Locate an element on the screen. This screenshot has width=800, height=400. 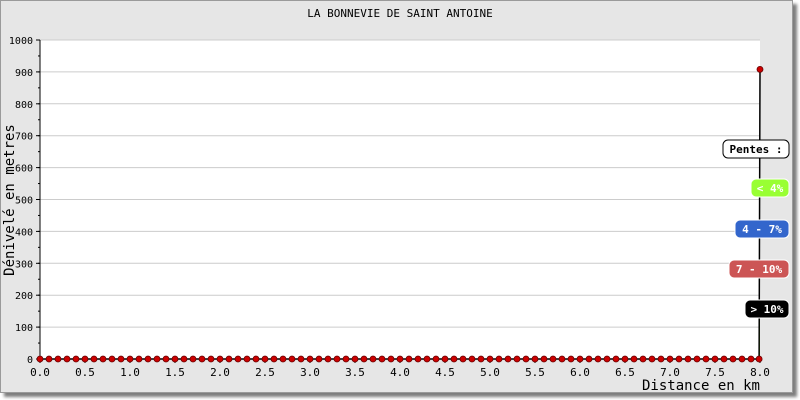
x-tick-label: 7.5 is located at coordinates (715, 372).